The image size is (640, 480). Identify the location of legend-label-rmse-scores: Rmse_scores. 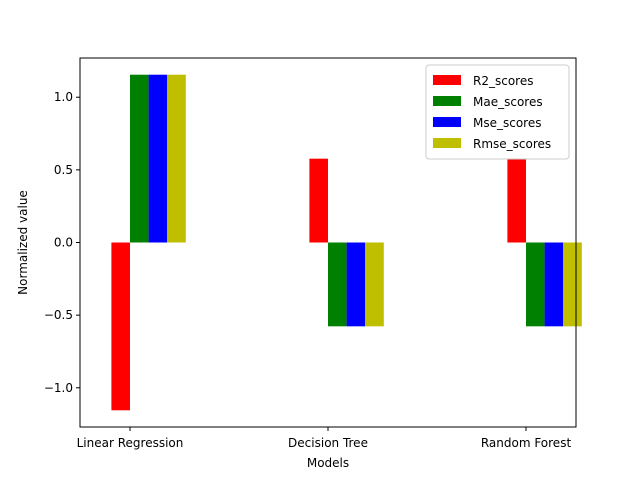
(512, 144).